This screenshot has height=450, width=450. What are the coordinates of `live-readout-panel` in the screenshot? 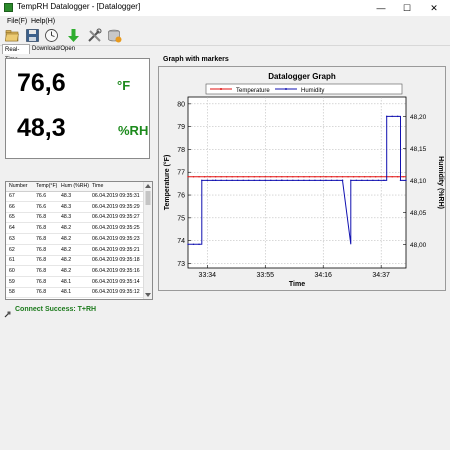 It's located at (77, 108).